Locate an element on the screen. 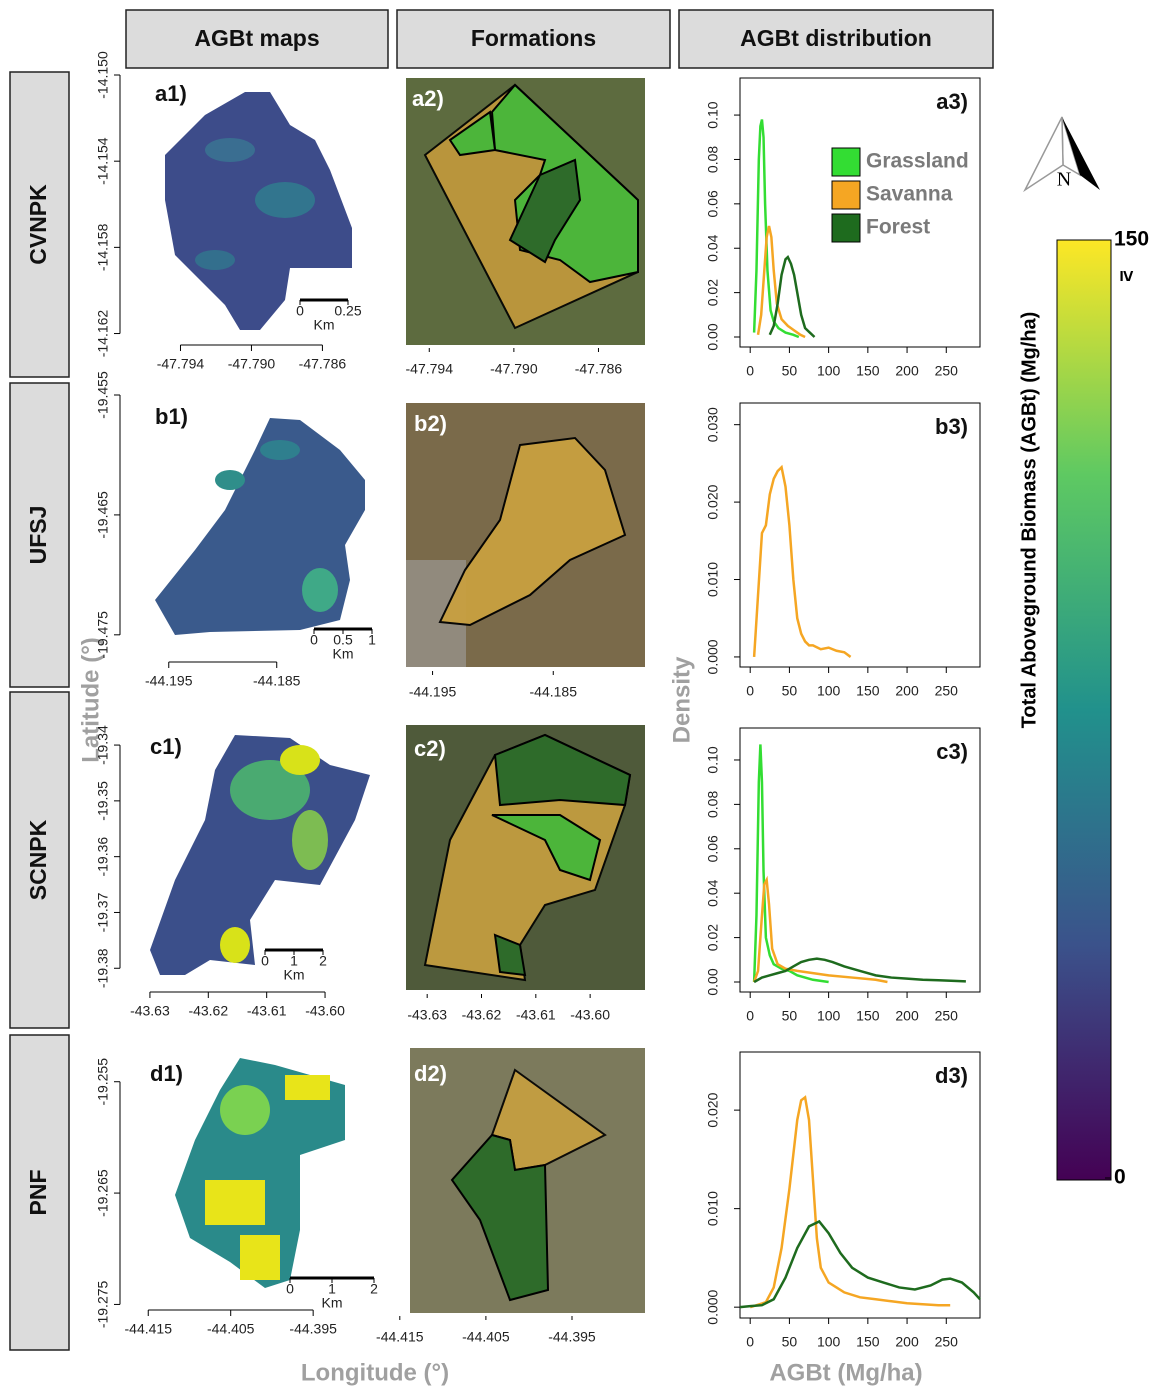 The image size is (1169, 1391). legend-label: Forest is located at coordinates (898, 227).